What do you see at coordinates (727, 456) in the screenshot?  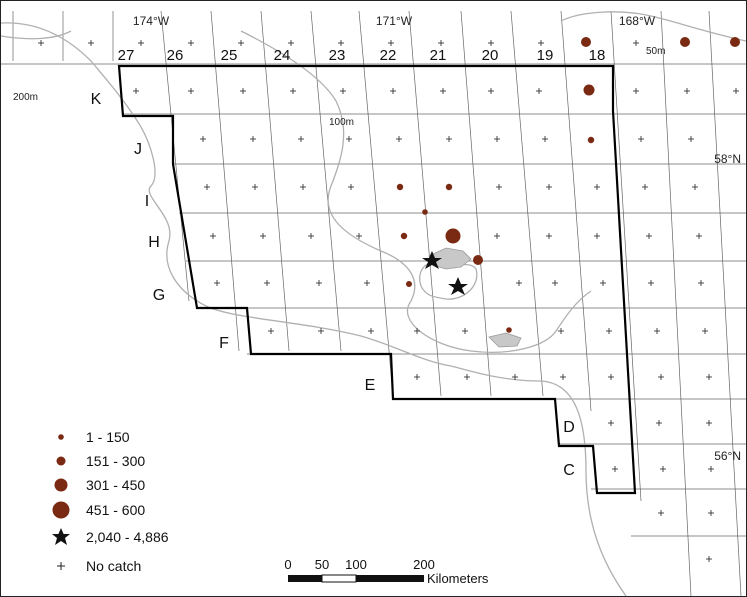 I see `latitude-label: 56°N` at bounding box center [727, 456].